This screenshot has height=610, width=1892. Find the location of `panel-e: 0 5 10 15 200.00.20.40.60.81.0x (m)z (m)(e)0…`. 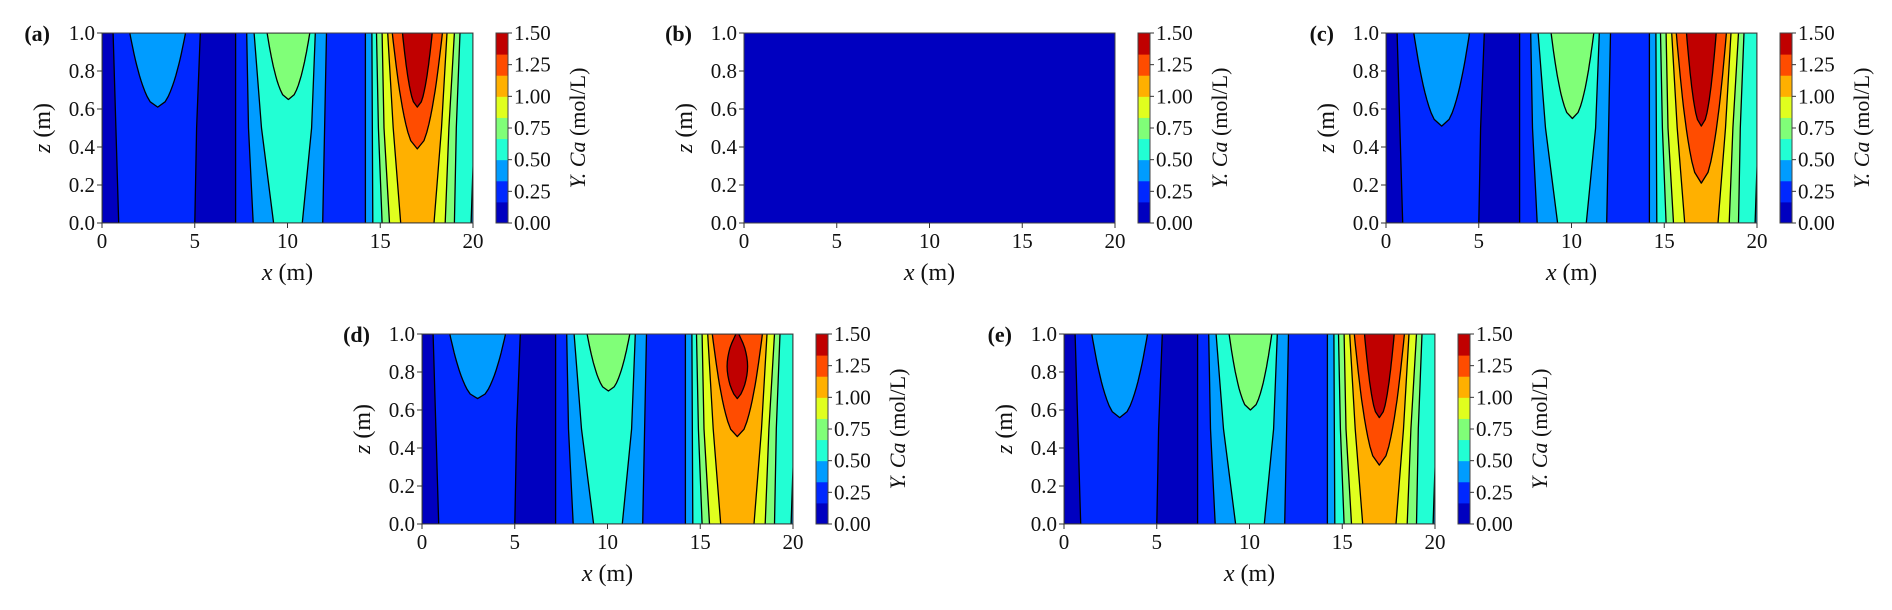

panel-e: 0 5 10 15 200.00.20.40.60.81.0x (m)z (m)(e)0… is located at coordinates (1270, 454).